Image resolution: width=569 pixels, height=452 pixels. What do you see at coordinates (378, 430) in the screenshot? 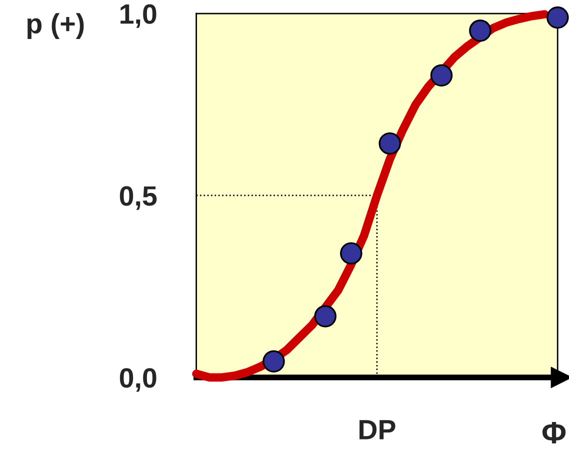
I see `x-tick-label: DP` at bounding box center [378, 430].